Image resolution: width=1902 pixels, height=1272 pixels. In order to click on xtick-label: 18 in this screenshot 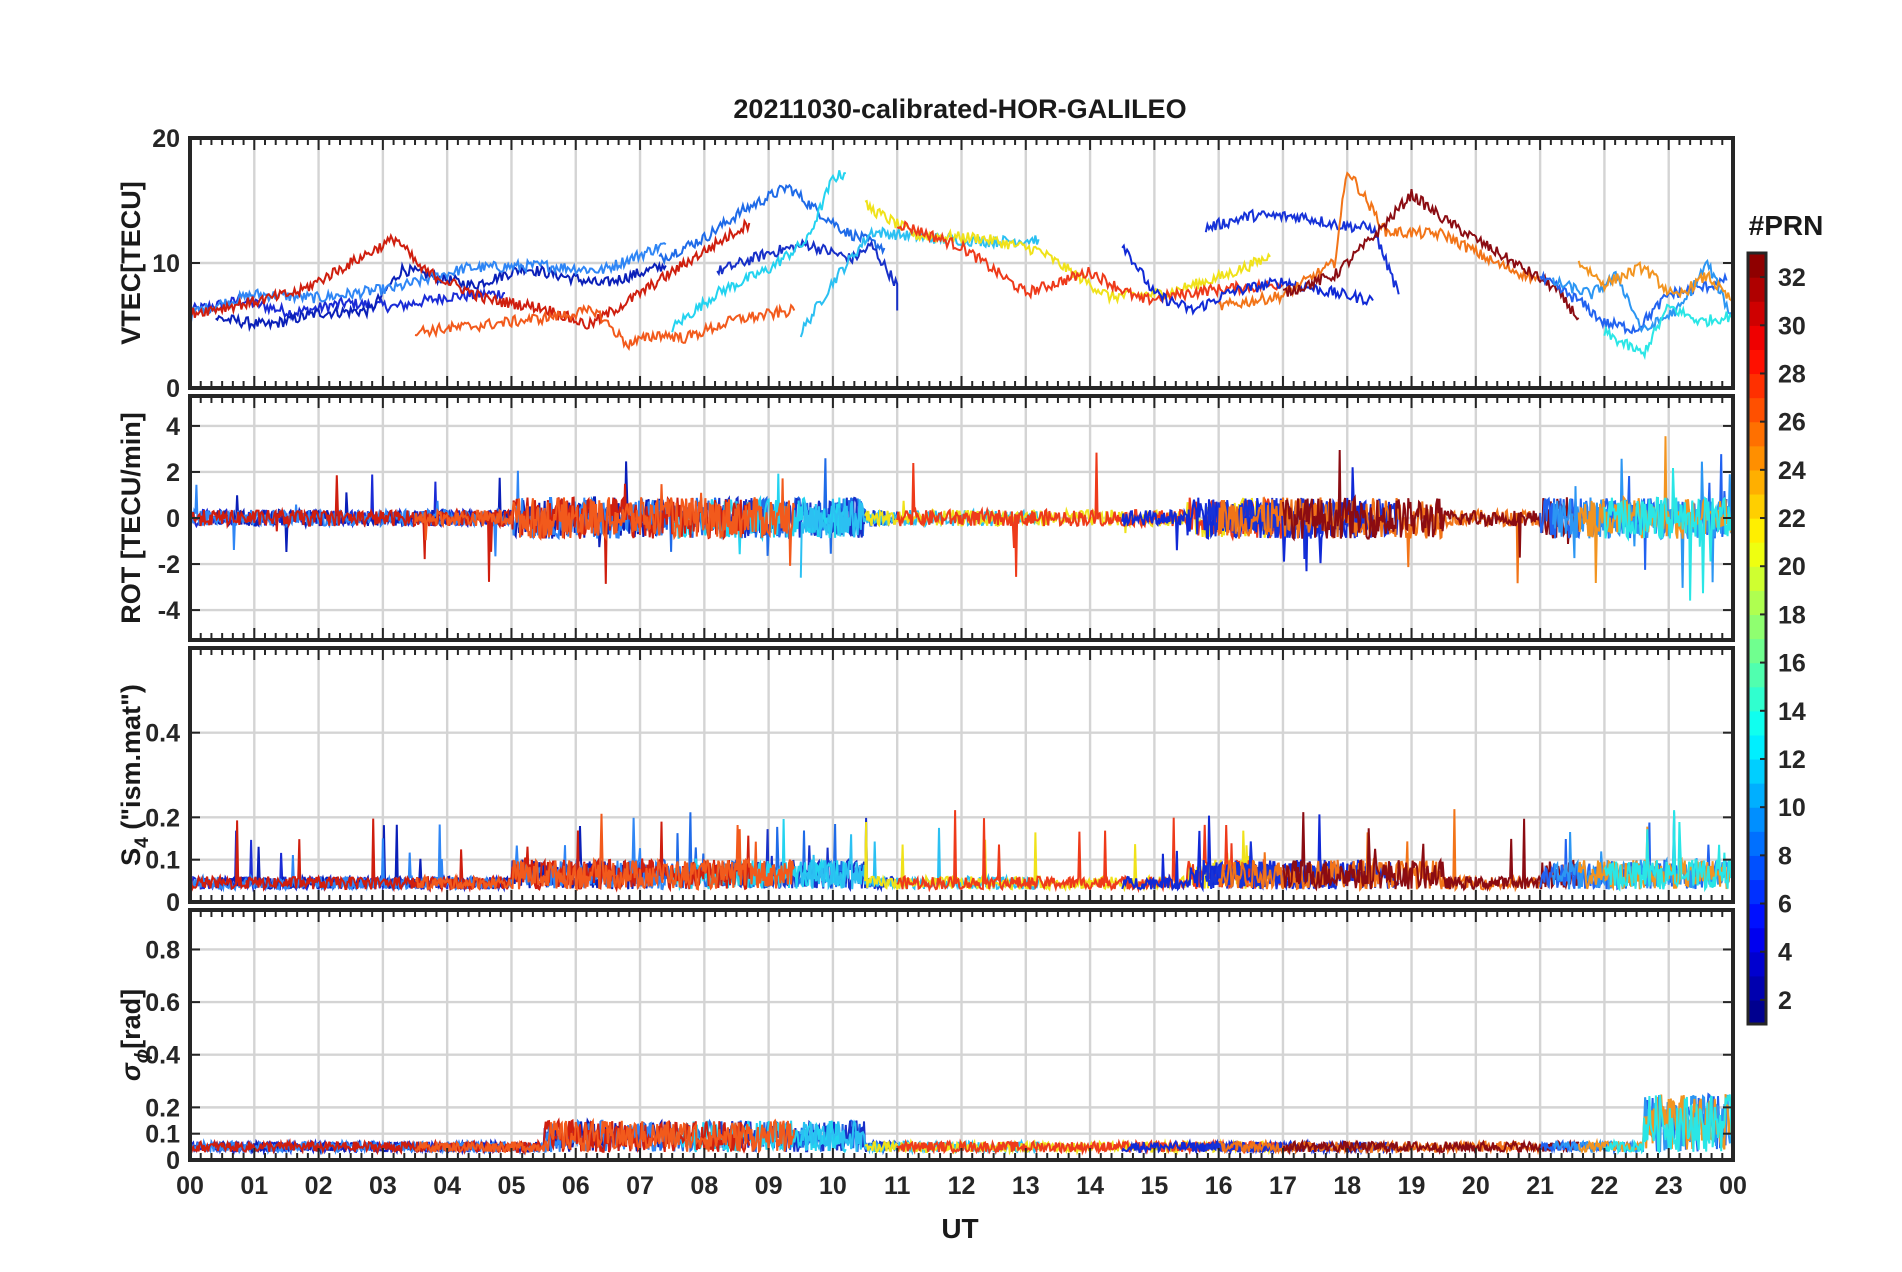, I will do `click(1347, 1186)`.